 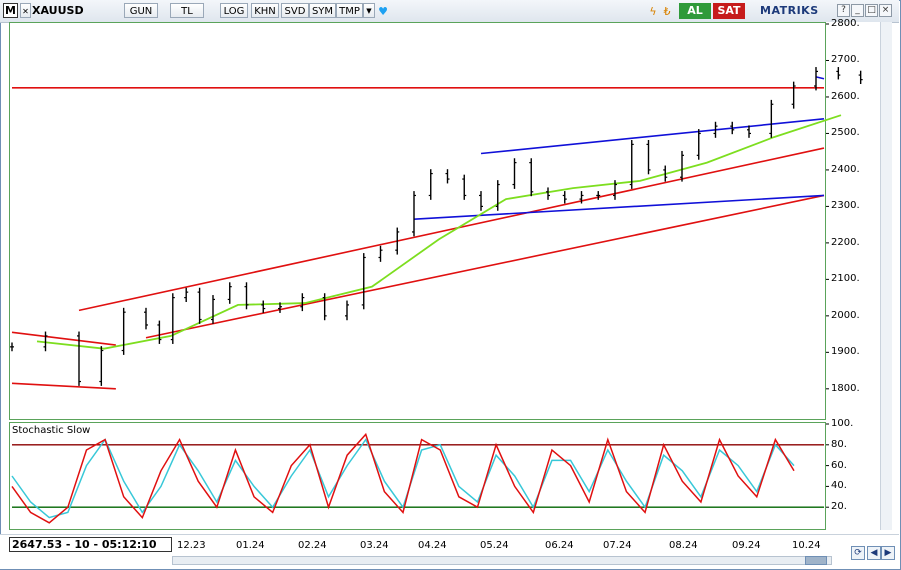 I want to click on stoch-tick-label: 80., so click(x=839, y=444).